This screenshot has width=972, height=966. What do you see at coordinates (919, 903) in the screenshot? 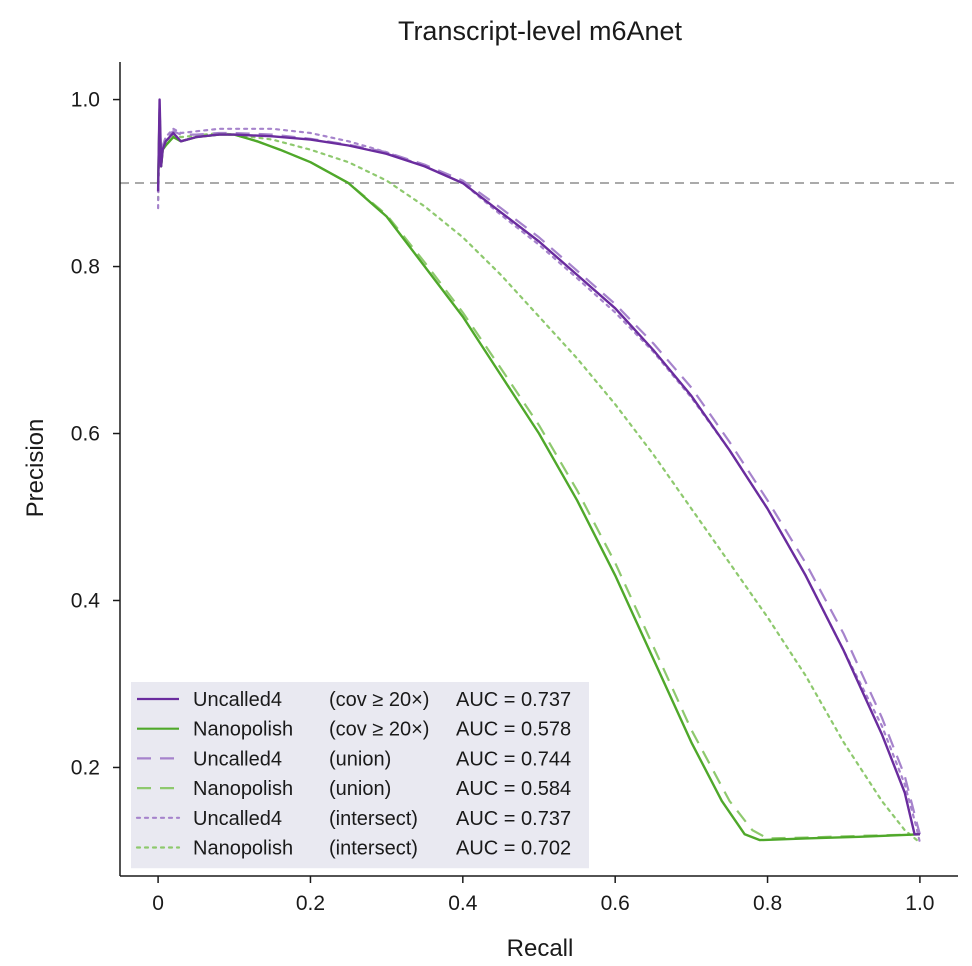
I see `x-tick-label: 1.0` at bounding box center [919, 903].